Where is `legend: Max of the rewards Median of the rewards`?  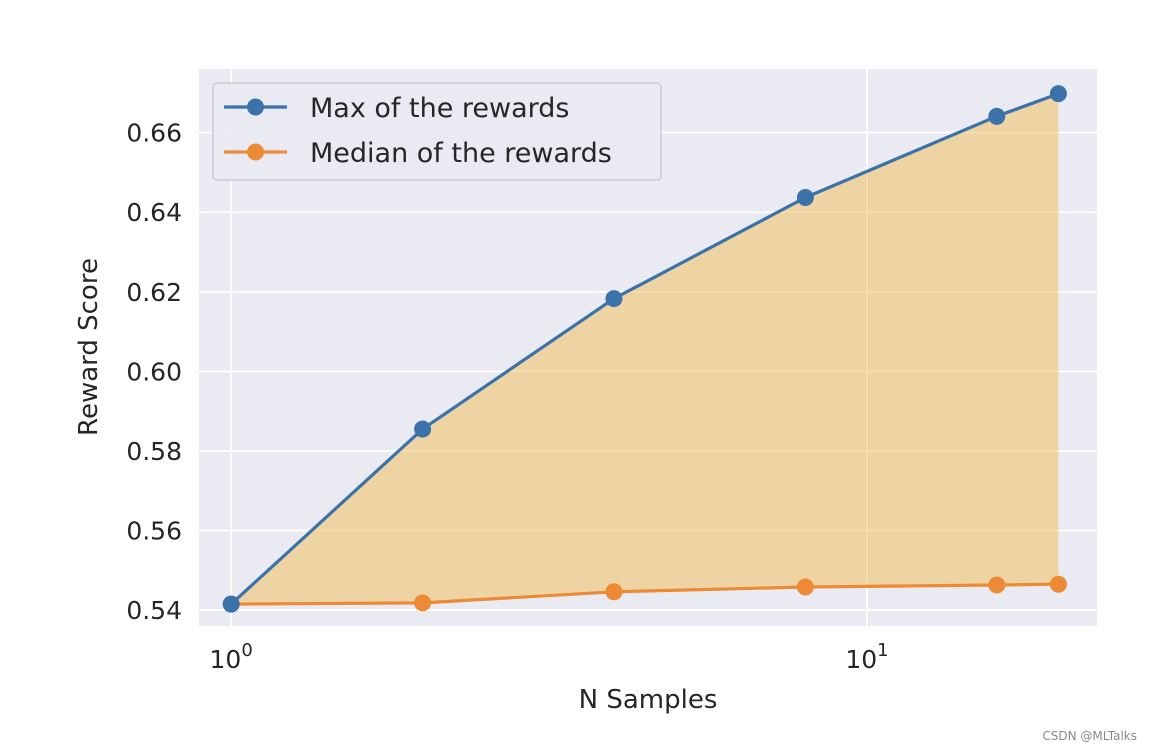 legend: Max of the rewards Median of the rewards is located at coordinates (437, 131).